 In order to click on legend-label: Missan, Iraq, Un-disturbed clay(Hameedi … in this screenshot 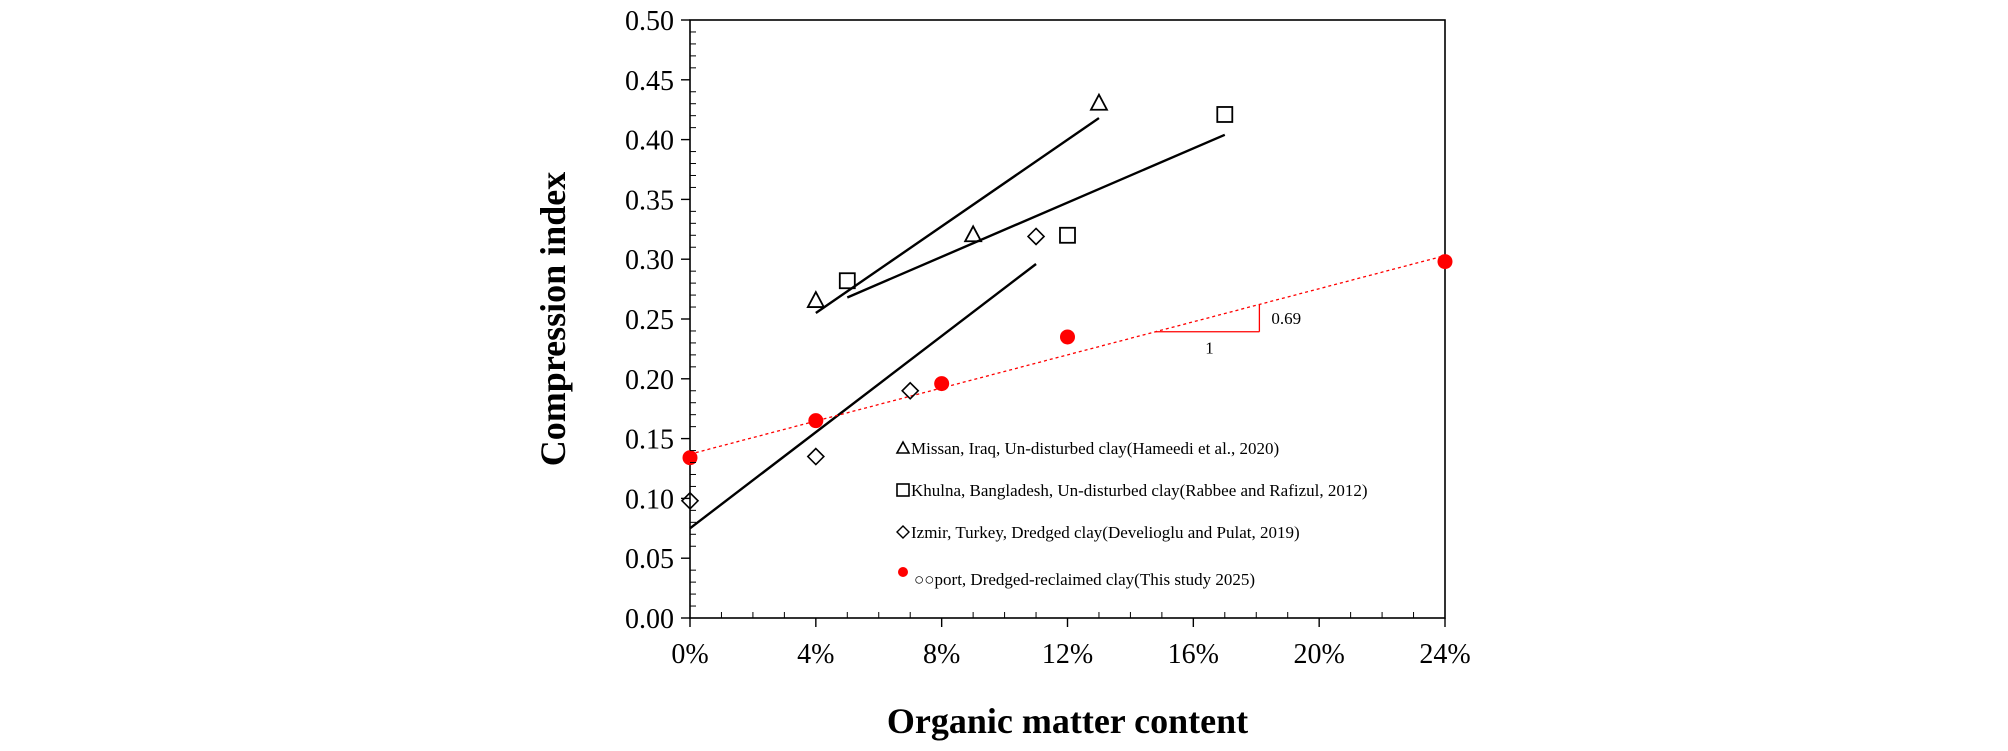, I will do `click(1095, 448)`.